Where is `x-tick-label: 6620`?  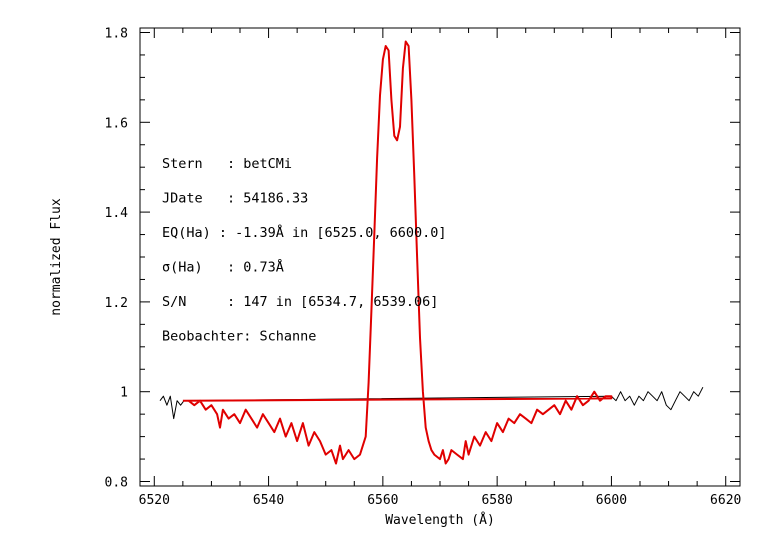
x-tick-label: 6620 is located at coordinates (725, 500).